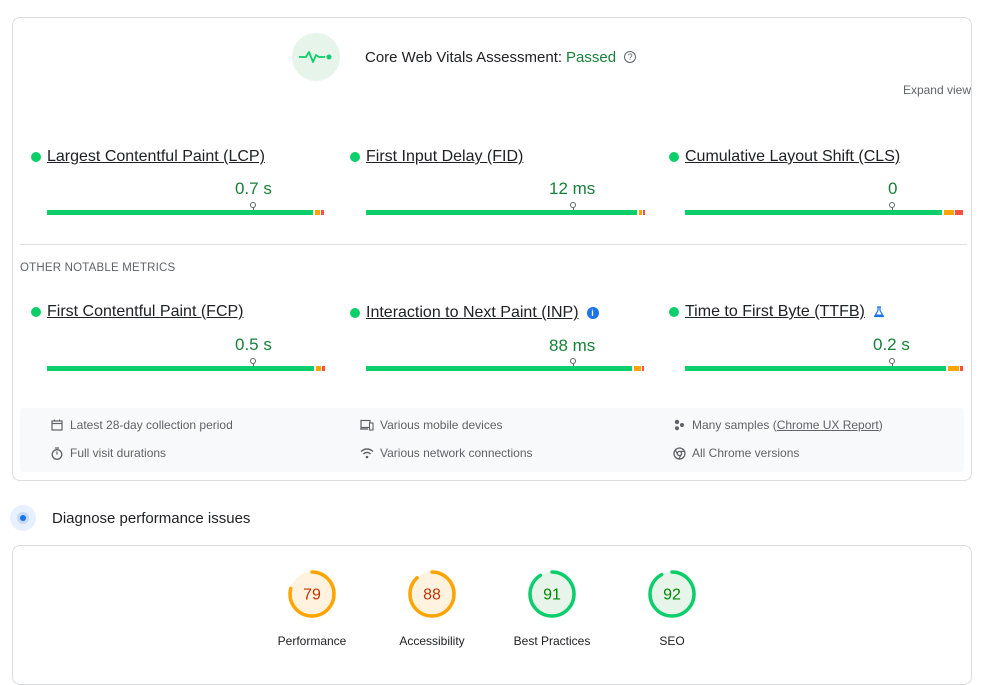  I want to click on info-samples-text: Many samples (, so click(734, 425).